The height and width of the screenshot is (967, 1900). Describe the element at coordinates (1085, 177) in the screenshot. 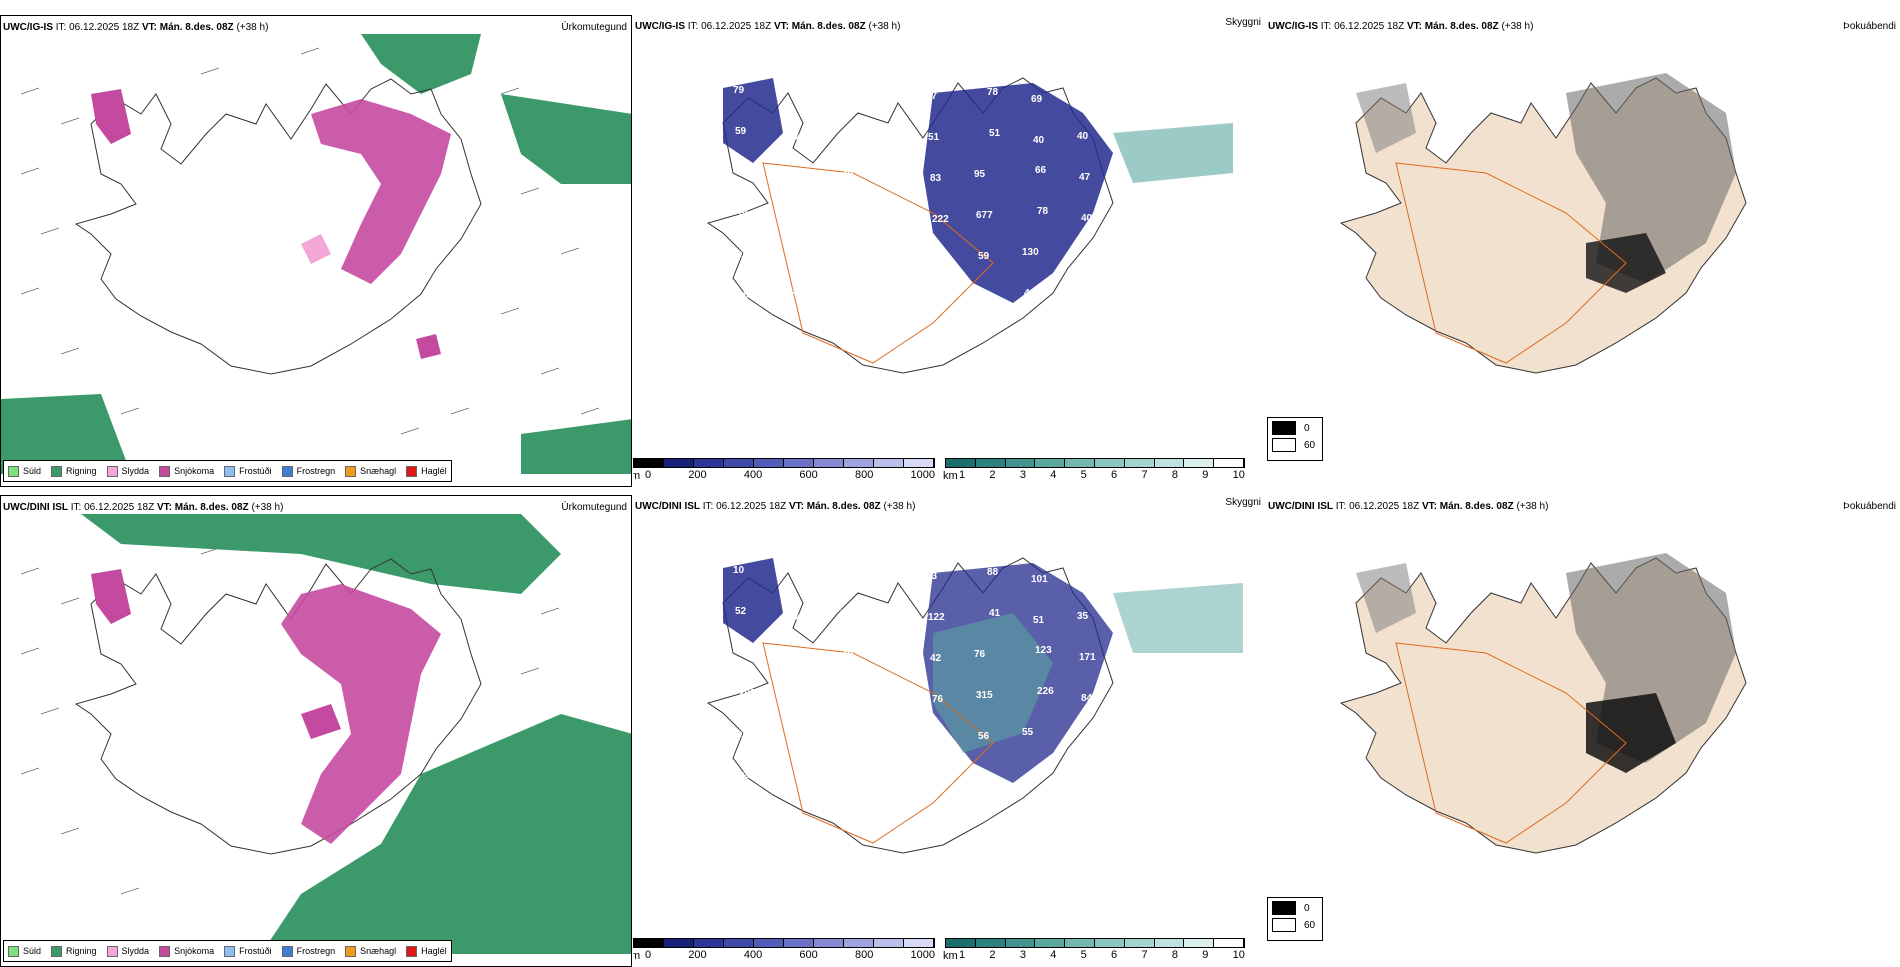

I see `visibility-value: 47` at that location.